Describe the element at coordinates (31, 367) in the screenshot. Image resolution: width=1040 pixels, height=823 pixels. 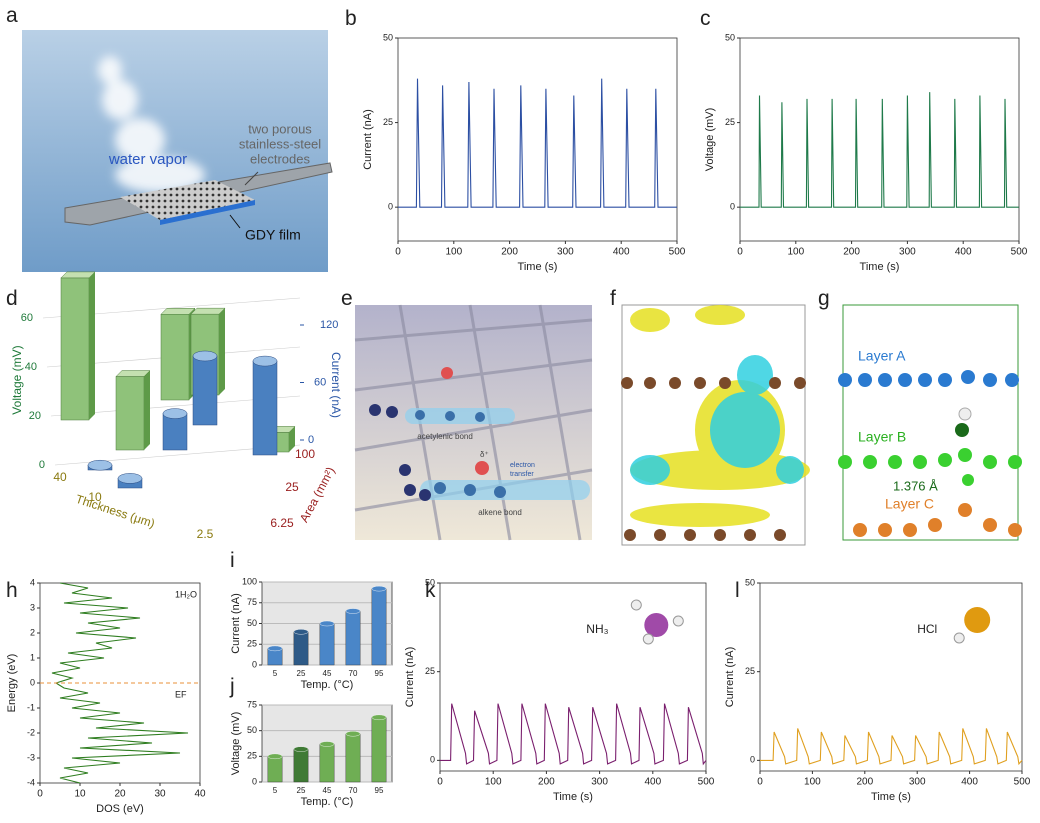
I see `y-tick-label: 40` at that location.